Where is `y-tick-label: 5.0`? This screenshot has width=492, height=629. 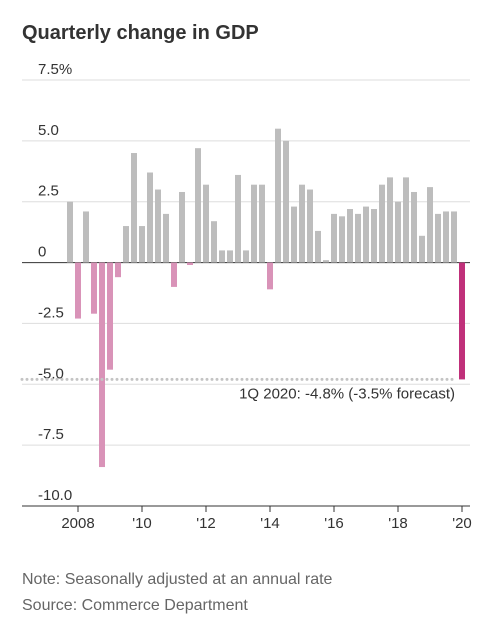 y-tick-label: 5.0 is located at coordinates (48, 130).